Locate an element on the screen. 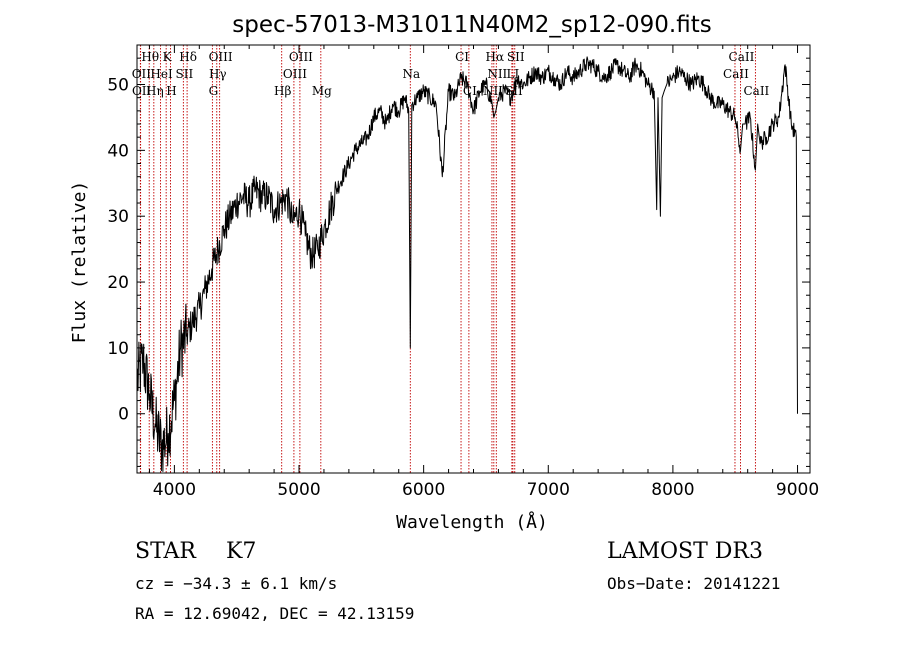 This screenshot has width=900, height=649. x-axis-label: Wavelength (Å) is located at coordinates (472, 522).